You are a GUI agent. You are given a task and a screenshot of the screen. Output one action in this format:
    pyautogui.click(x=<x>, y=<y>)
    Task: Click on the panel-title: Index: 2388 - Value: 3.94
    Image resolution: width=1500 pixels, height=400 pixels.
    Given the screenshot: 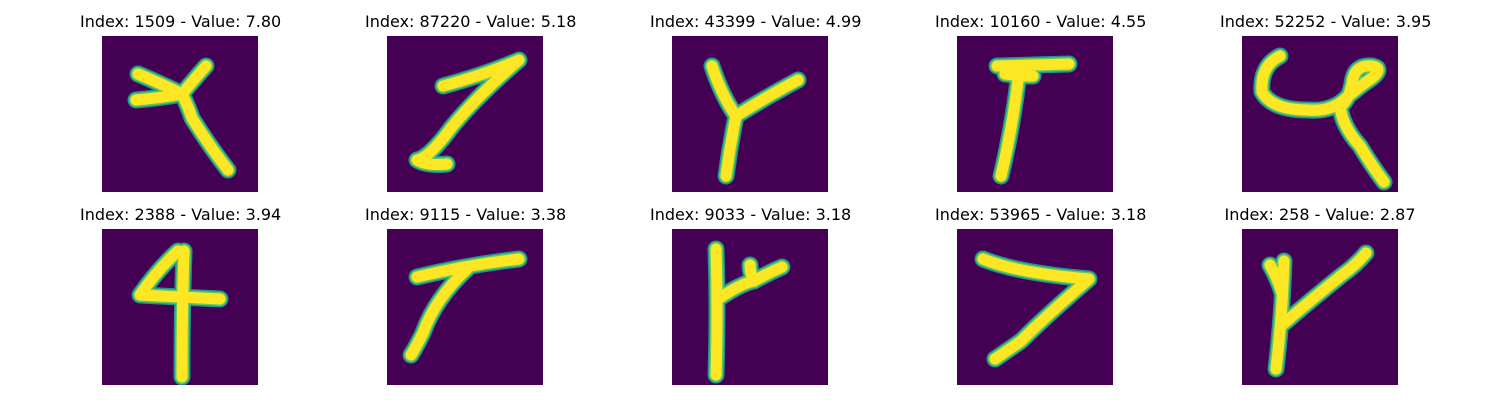 What is the action you would take?
    pyautogui.click(x=181, y=214)
    